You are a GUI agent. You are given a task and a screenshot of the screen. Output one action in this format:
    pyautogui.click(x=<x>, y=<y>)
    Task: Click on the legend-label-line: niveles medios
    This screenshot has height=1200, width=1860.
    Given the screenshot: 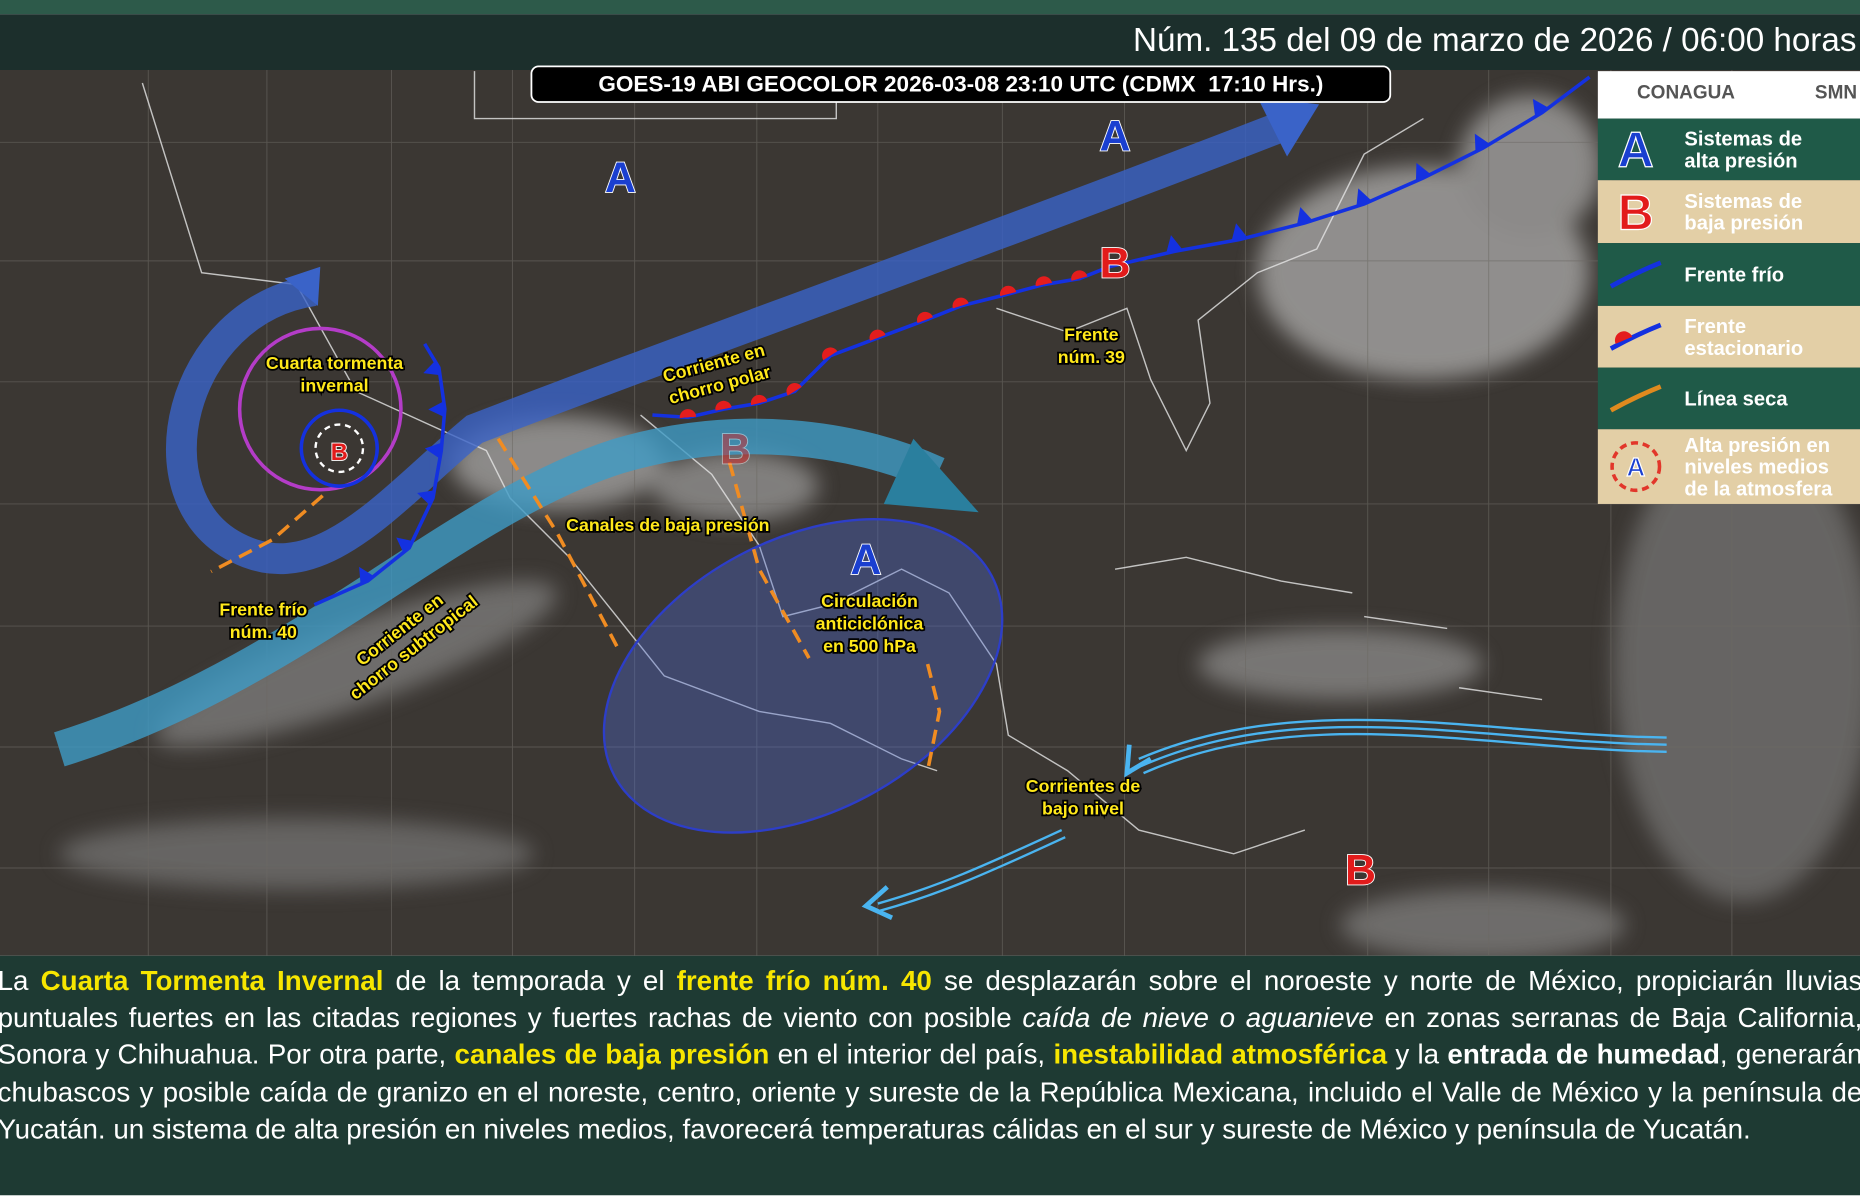 What is the action you would take?
    pyautogui.click(x=1756, y=468)
    